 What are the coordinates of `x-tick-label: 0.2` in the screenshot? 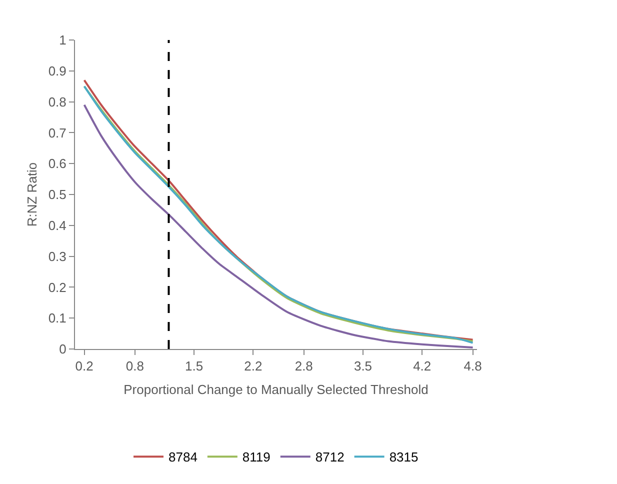 It's located at (84, 366).